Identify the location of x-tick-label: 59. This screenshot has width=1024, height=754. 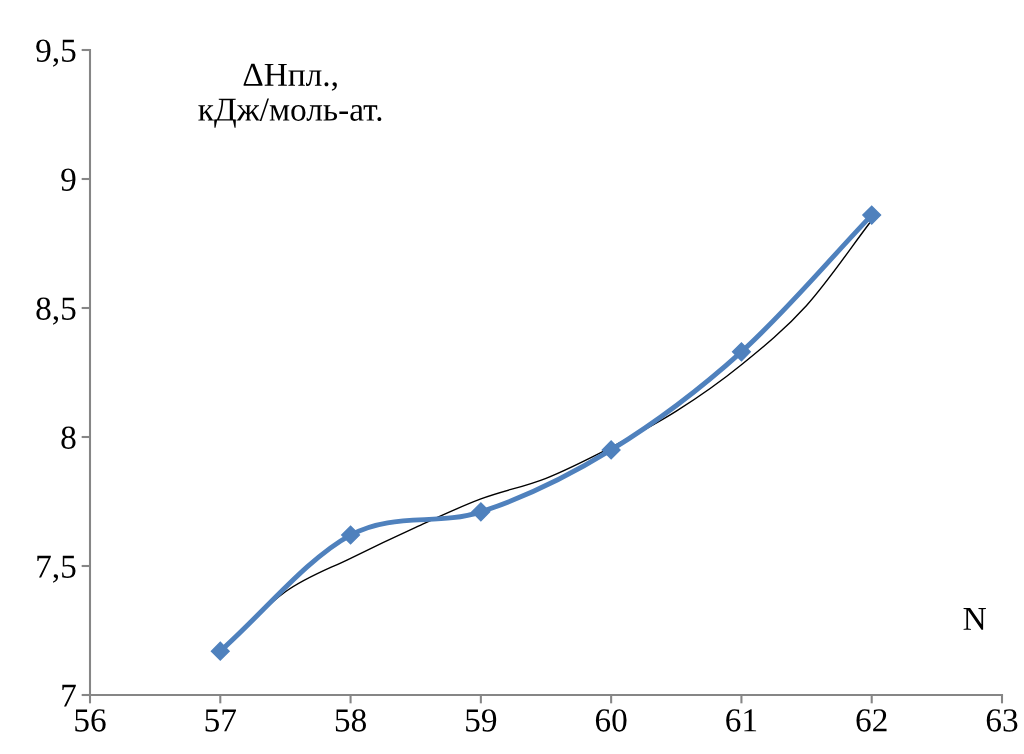
(481, 720).